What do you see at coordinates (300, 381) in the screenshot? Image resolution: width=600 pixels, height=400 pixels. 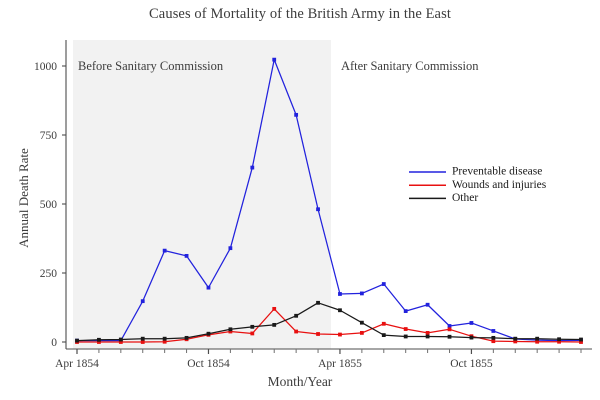 I see `x-axis-label: Month/Year` at bounding box center [300, 381].